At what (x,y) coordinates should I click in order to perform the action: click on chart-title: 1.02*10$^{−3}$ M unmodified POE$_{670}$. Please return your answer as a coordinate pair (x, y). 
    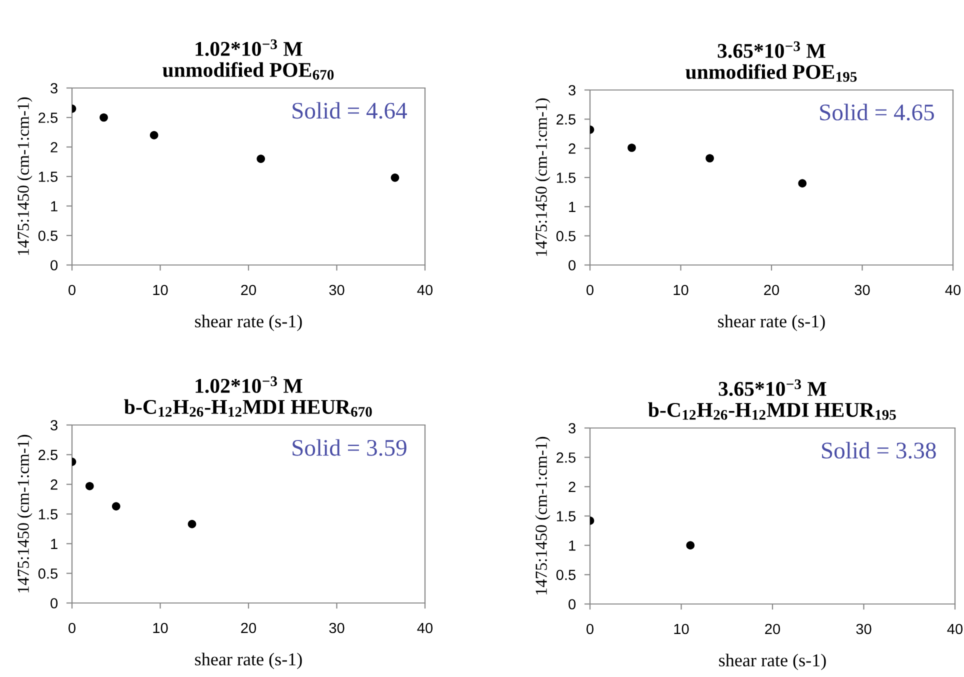
    Looking at the image, I should click on (248, 59).